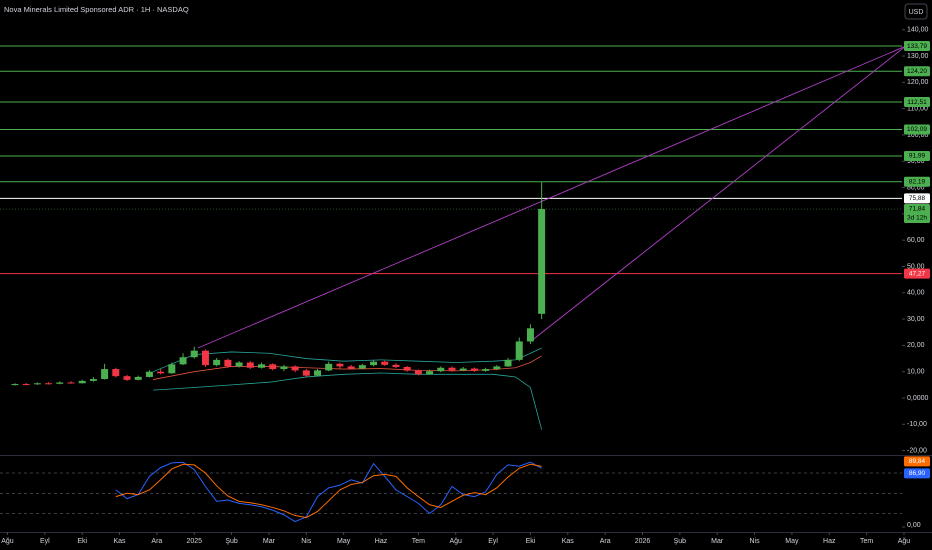 This screenshot has width=932, height=550. I want to click on y-tick-label: -10,00, so click(917, 424).